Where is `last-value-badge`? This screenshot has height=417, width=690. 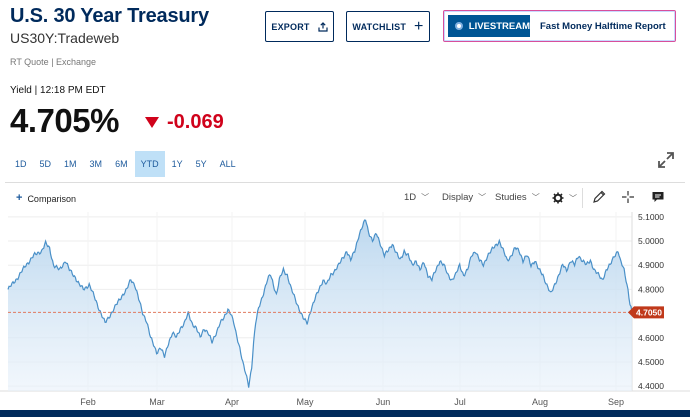
last-value-badge is located at coordinates (646, 312).